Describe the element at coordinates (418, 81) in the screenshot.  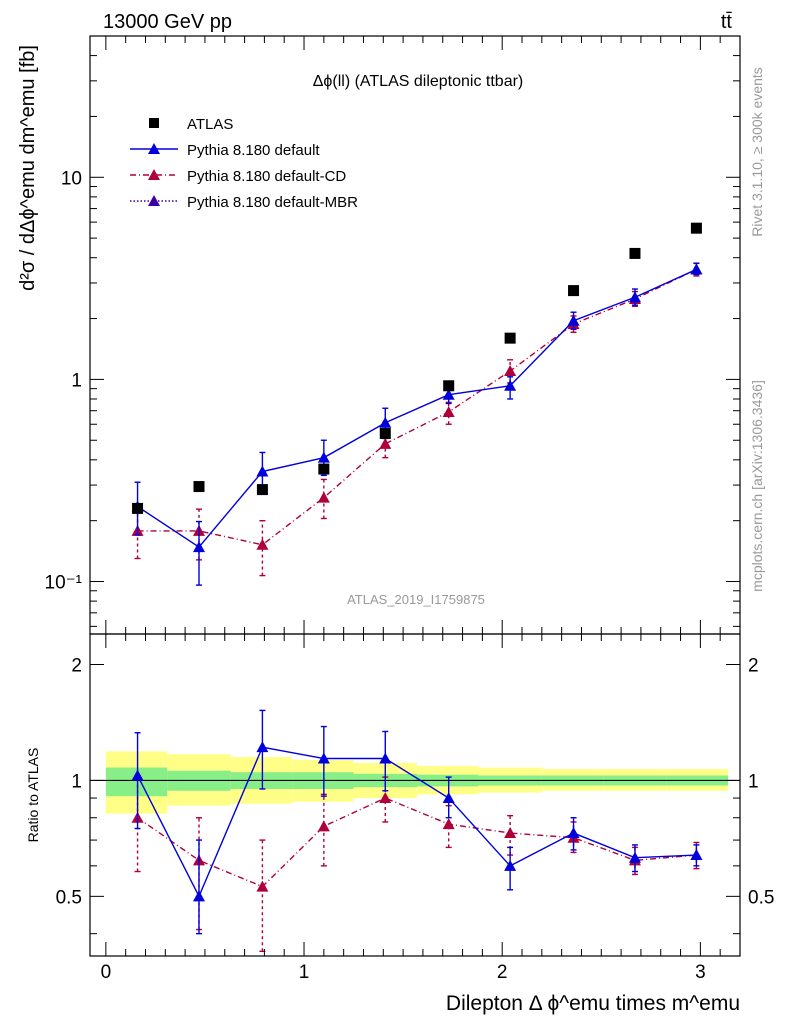
I see `main-plot-title: Δϕ(ll) (ATLAS dileptonic ttbar)` at that location.